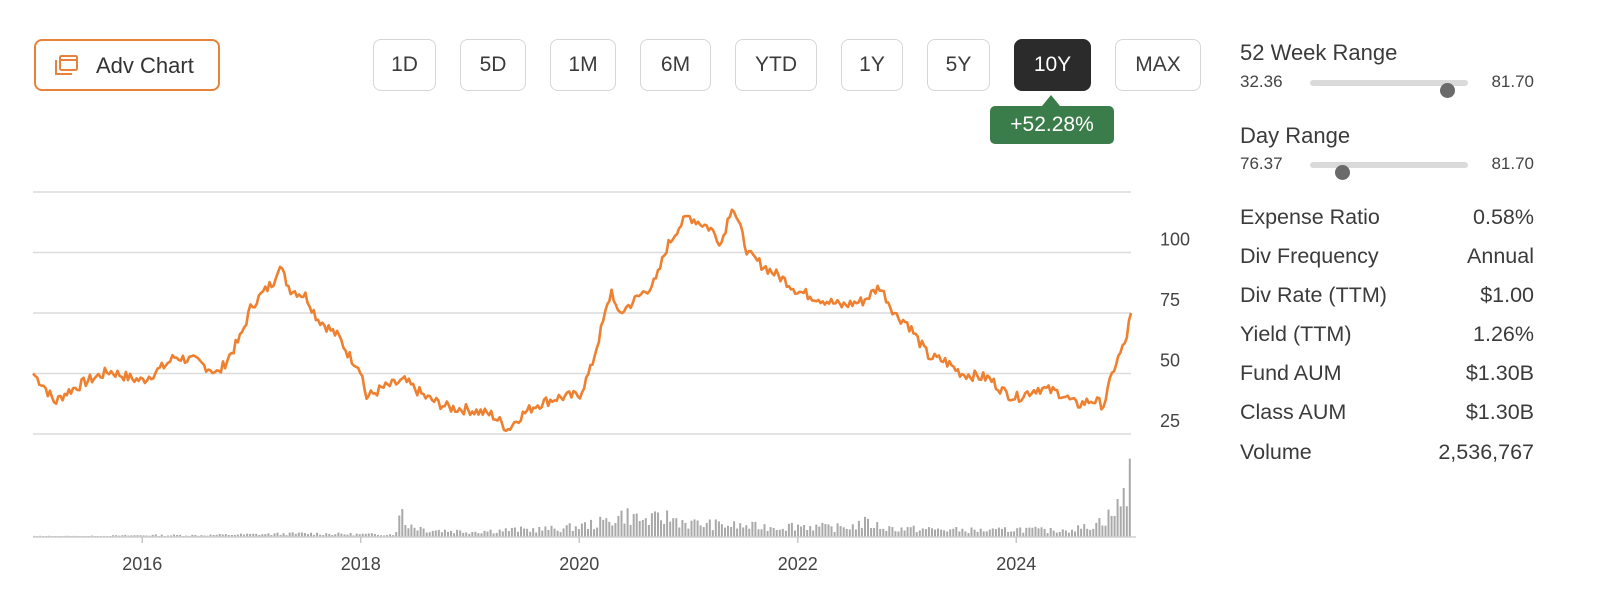  Describe the element at coordinates (1175, 331) in the screenshot. I see `y-axis-ticks: 25 50 75 100` at that location.